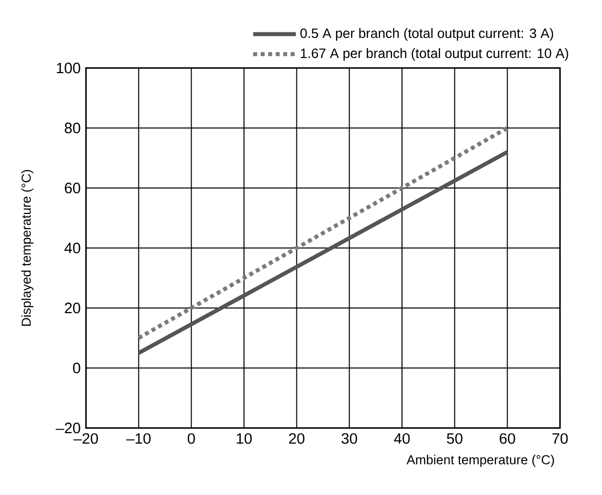  Describe the element at coordinates (427, 34) in the screenshot. I see `legend-label: 0.5 A per branch (total output current: 3 A)` at that location.